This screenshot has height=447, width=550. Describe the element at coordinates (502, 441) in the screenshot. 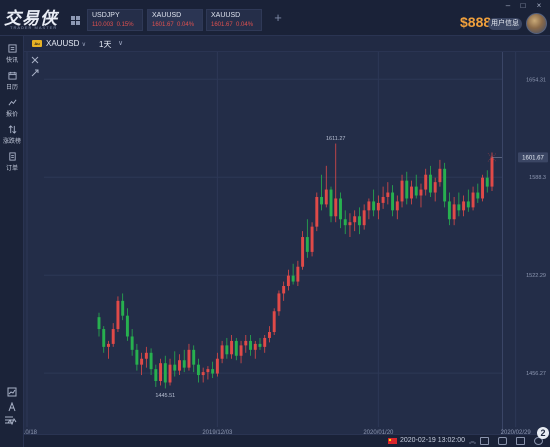

I see `camera-icon` at that location.